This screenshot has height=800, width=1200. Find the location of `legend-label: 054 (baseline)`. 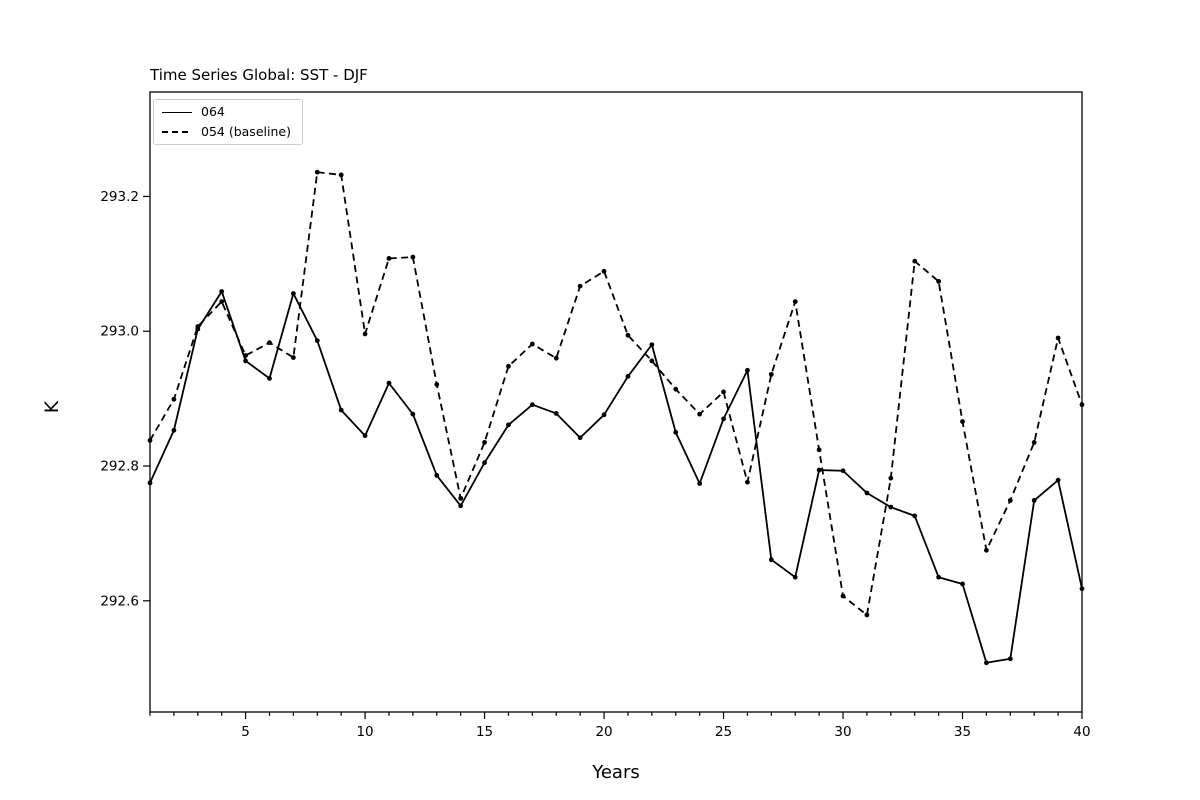

legend-label: 054 (baseline) is located at coordinates (246, 131).